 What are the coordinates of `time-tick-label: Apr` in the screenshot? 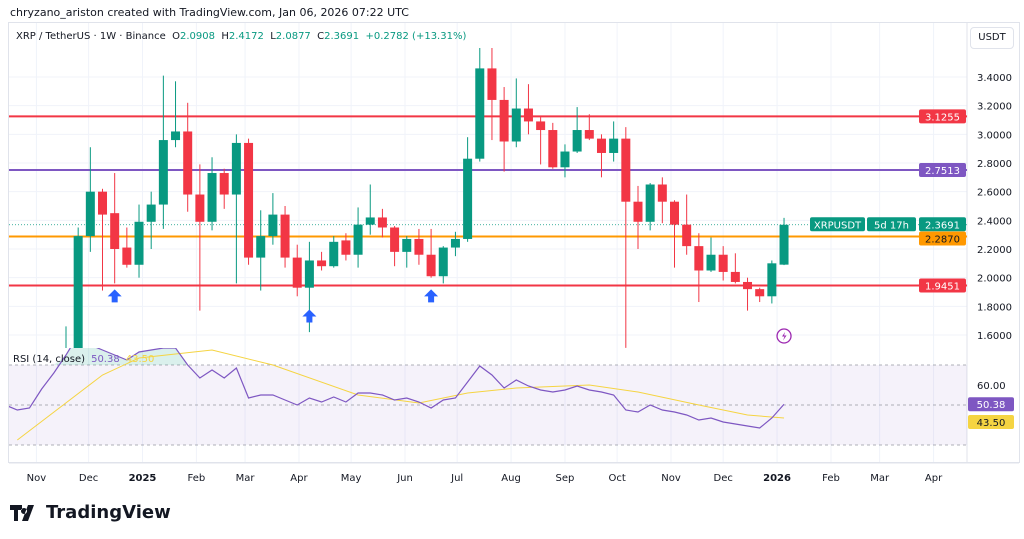 It's located at (299, 478).